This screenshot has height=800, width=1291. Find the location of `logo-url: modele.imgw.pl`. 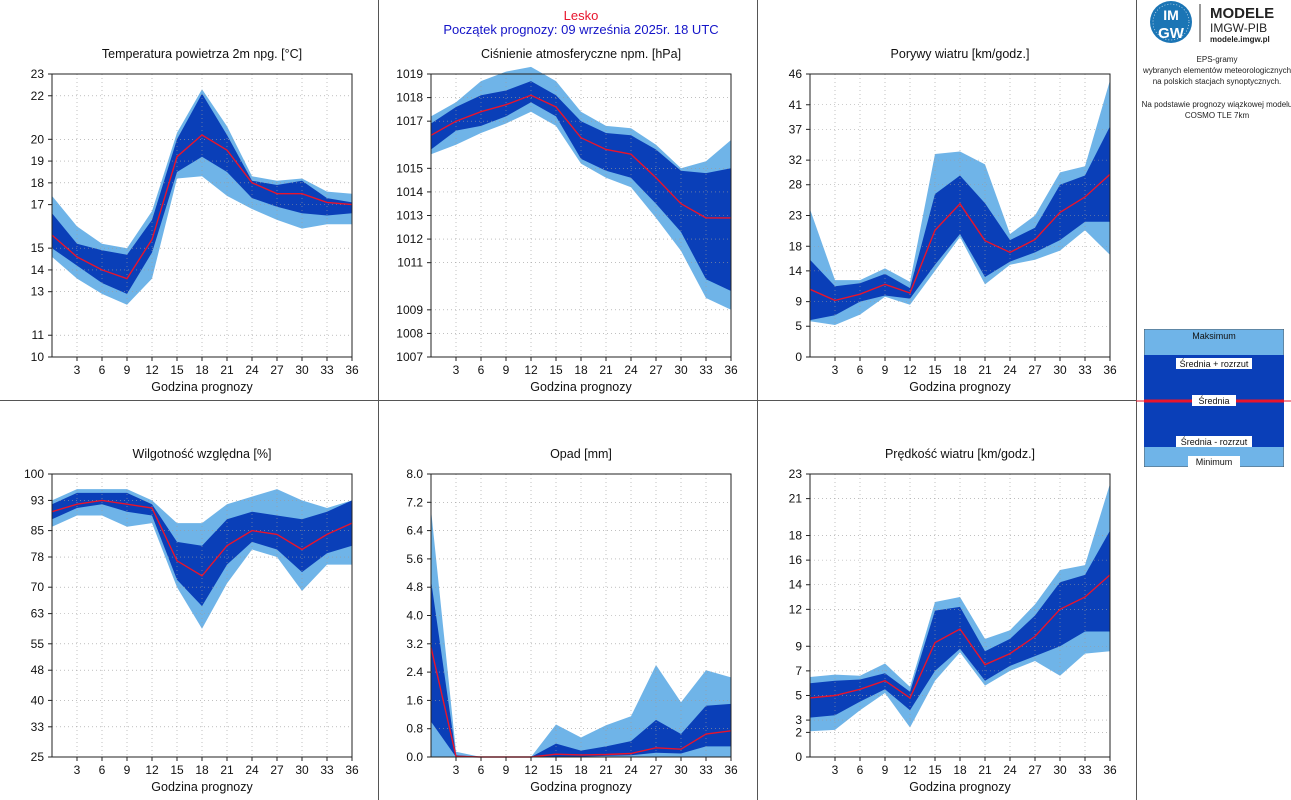

logo-url: modele.imgw.pl is located at coordinates (1240, 39).